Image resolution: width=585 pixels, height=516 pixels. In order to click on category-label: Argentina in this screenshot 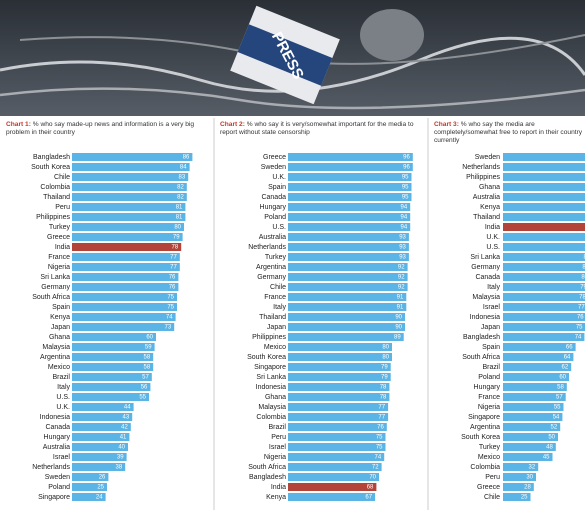, I will do `click(485, 427)`.